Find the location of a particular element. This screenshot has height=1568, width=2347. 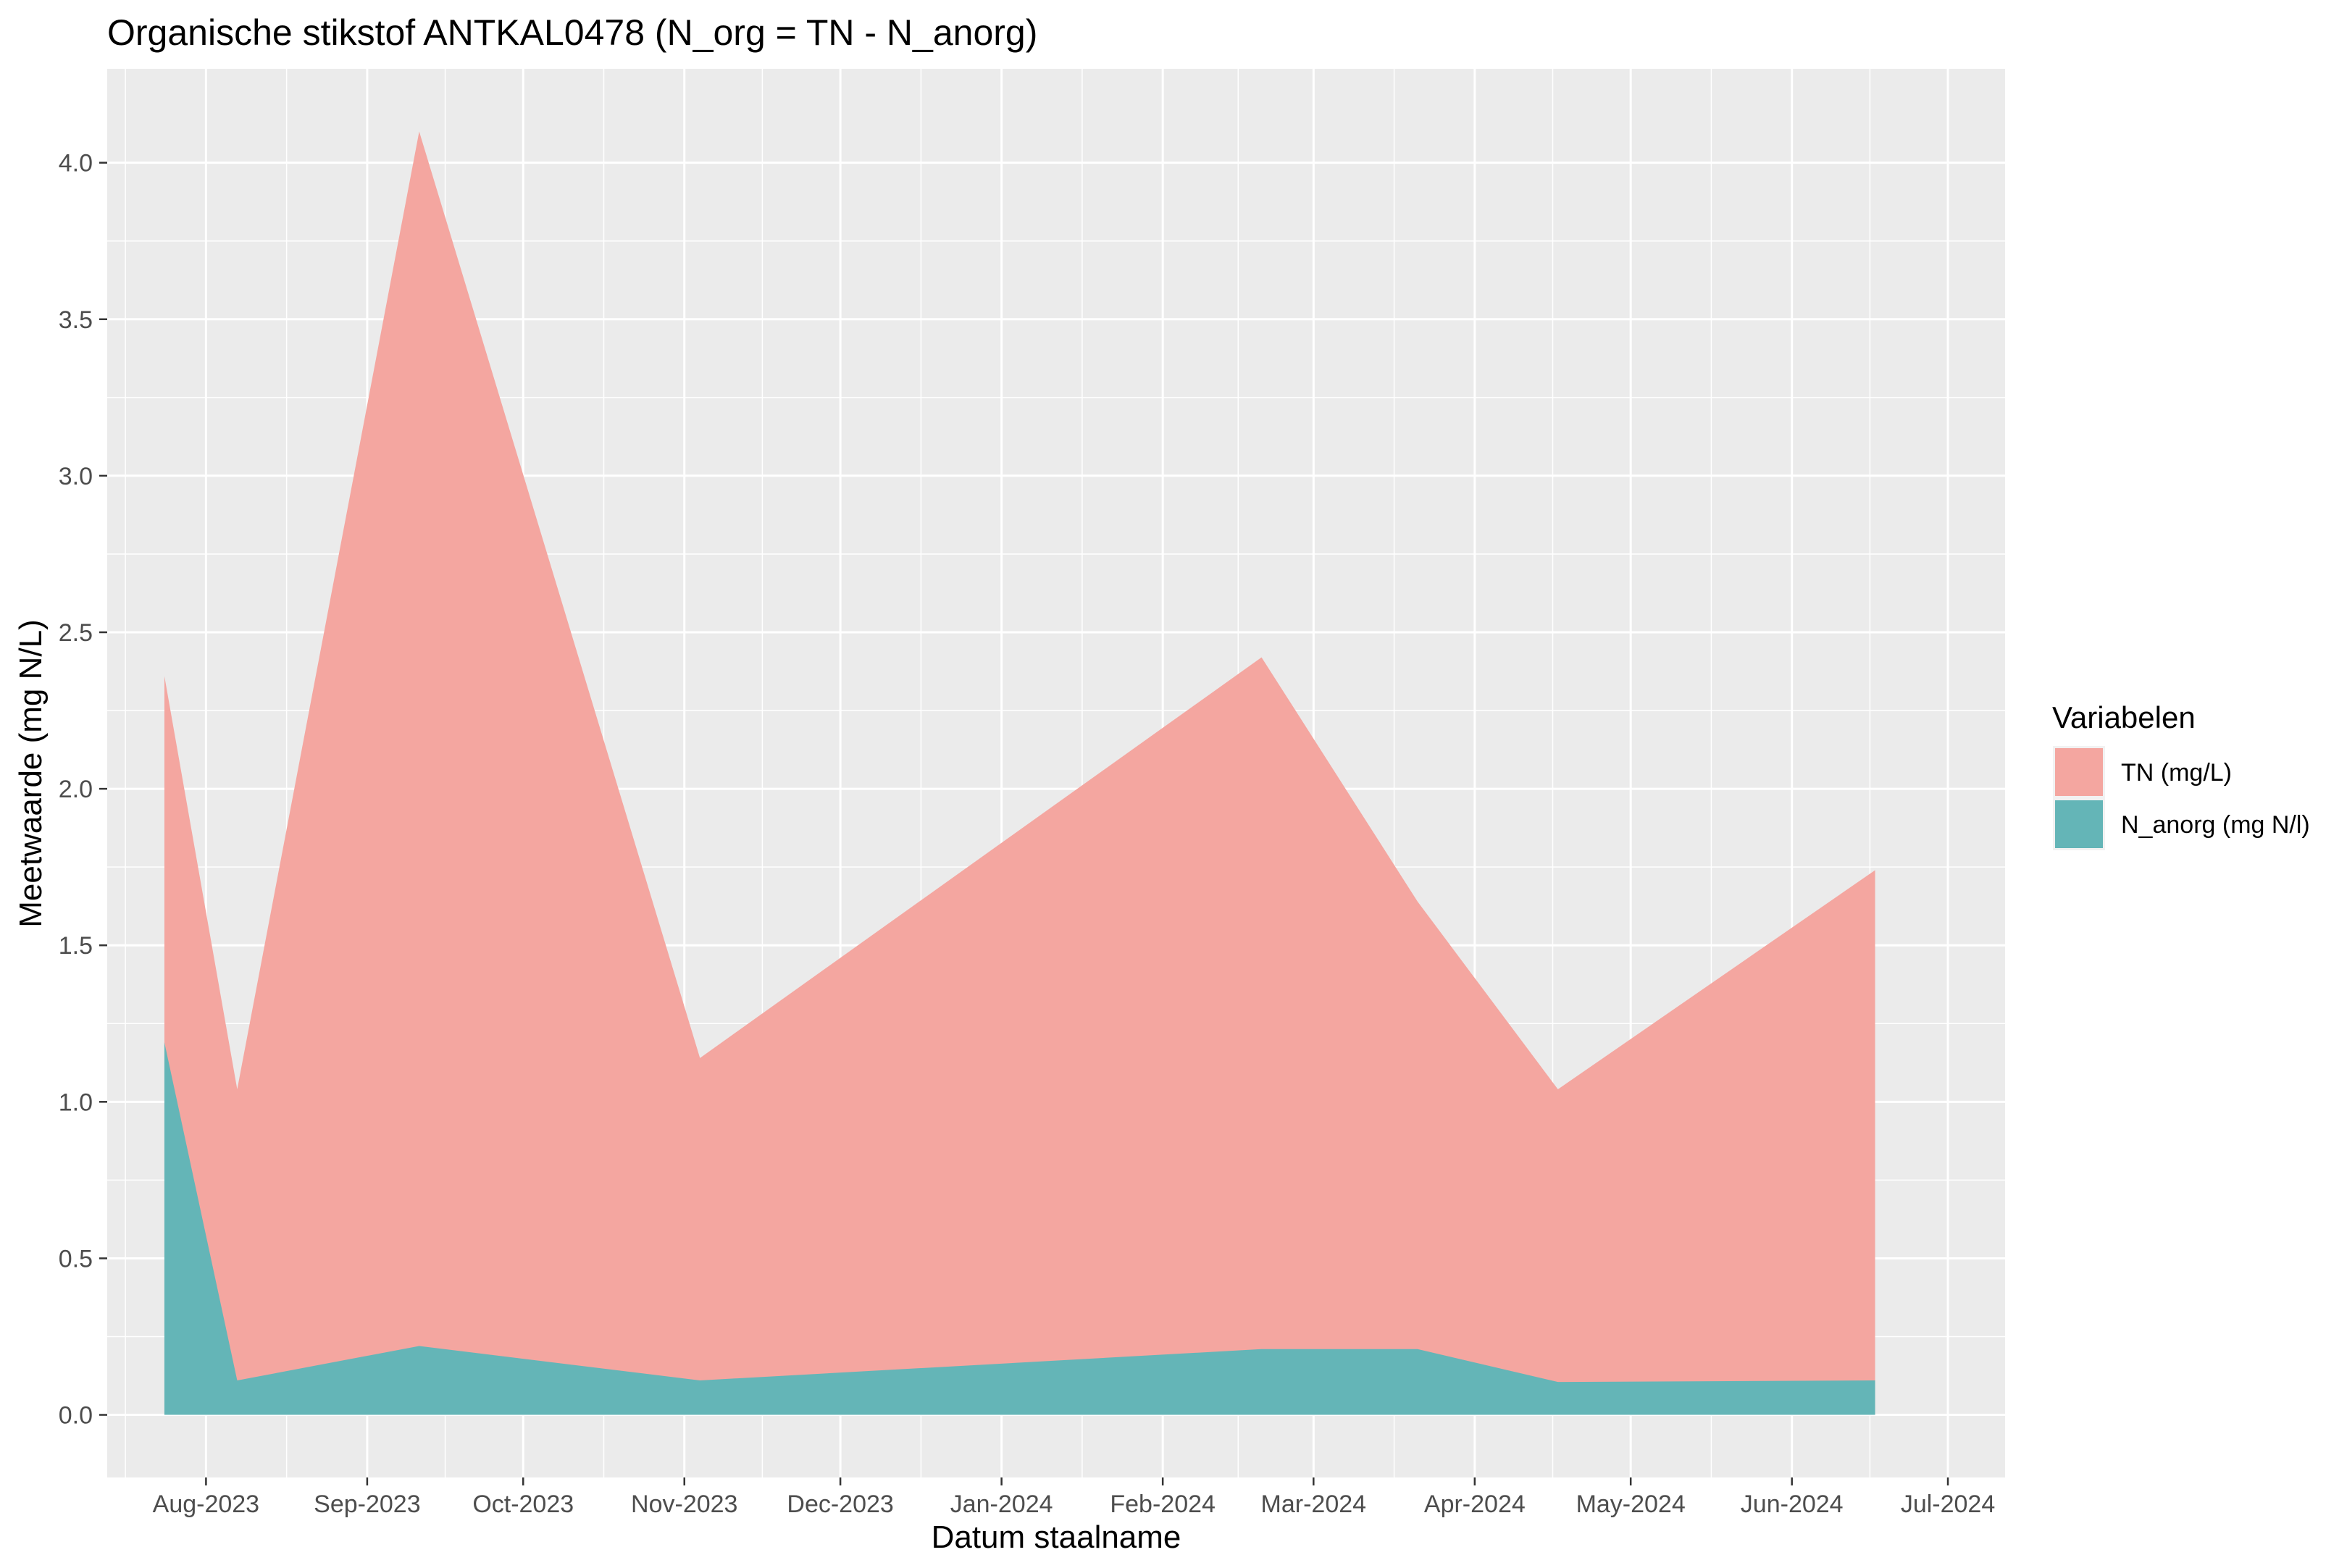

legend: Variabelen TN (mg/L) N_anorg (mg N/l) is located at coordinates (2181, 775).